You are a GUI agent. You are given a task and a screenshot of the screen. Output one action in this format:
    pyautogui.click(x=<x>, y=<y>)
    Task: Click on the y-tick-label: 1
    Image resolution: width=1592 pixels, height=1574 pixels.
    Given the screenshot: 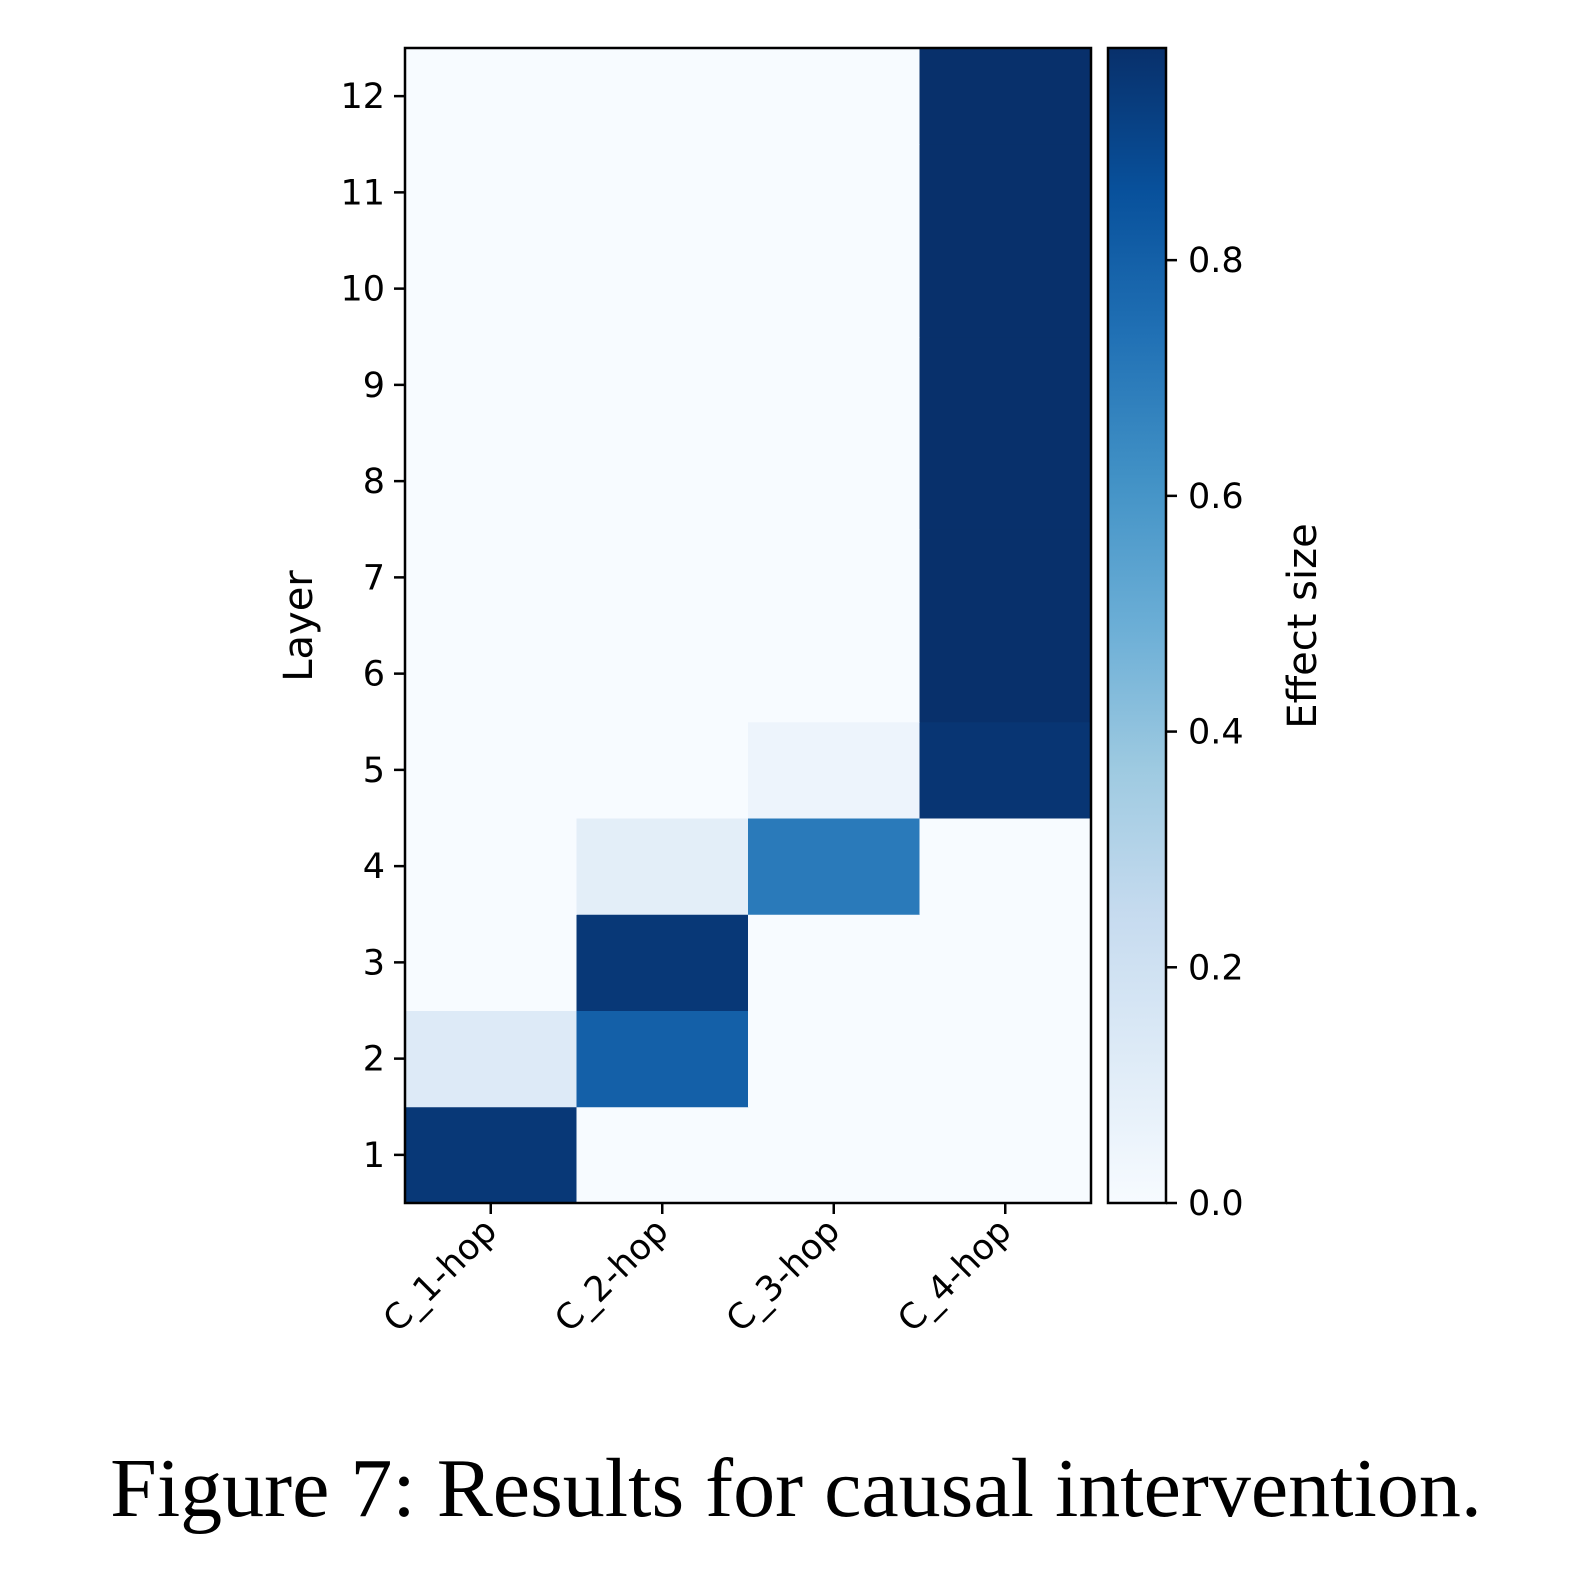 What is the action you would take?
    pyautogui.click(x=374, y=1156)
    